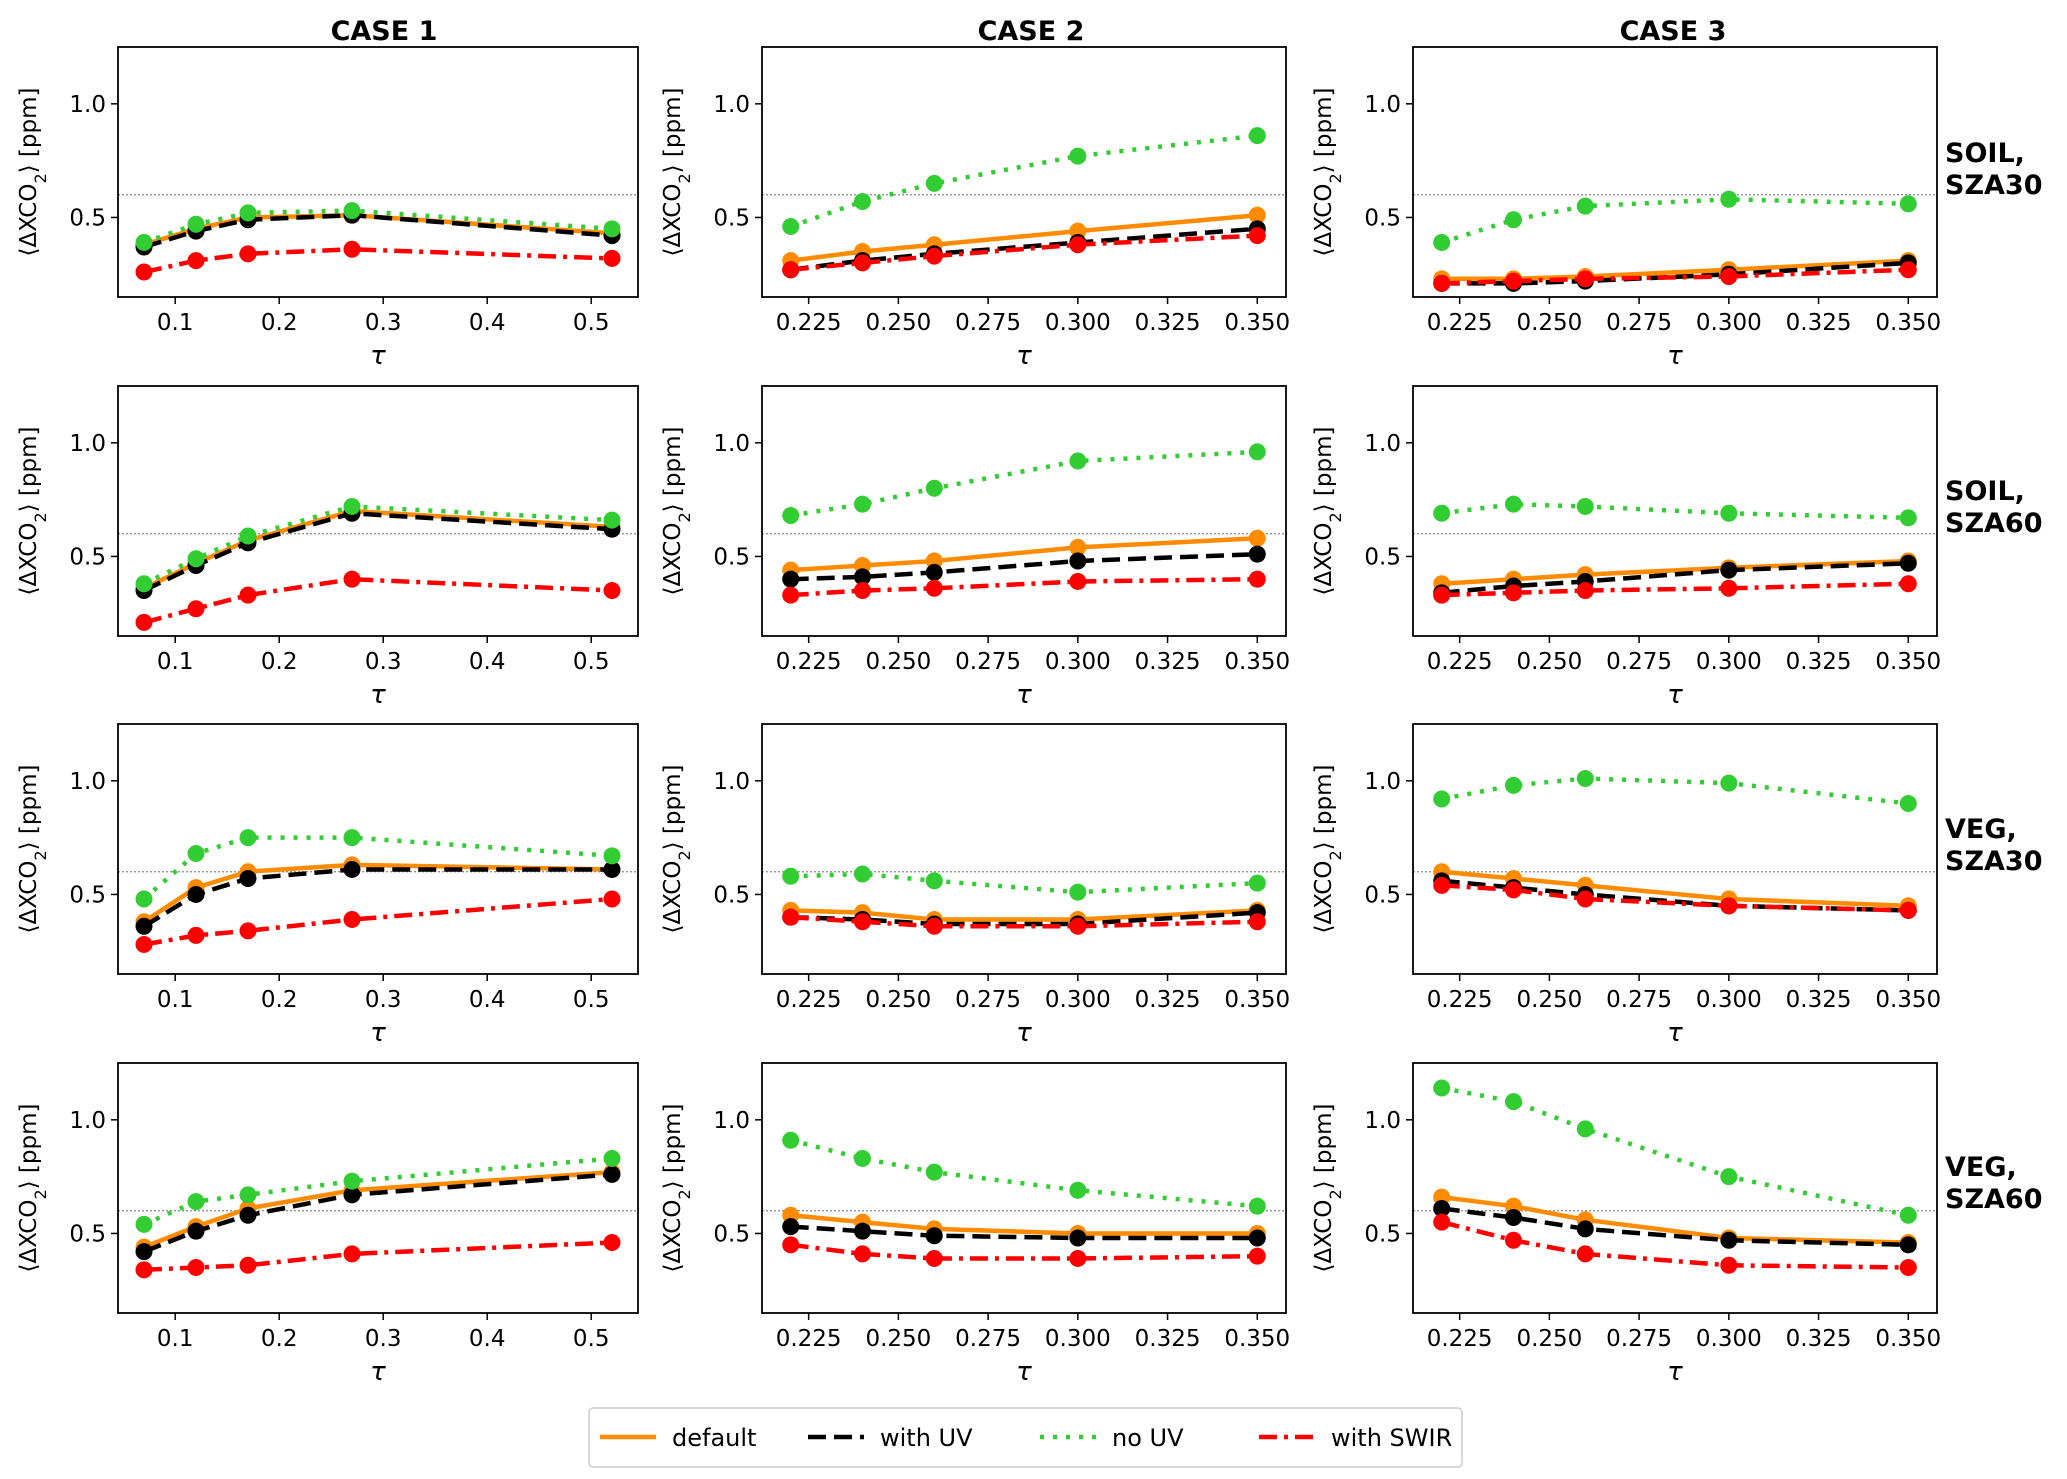 The width and height of the screenshot is (2067, 1479). What do you see at coordinates (1673, 31) in the screenshot?
I see `column-title-case-3: CASE 3` at bounding box center [1673, 31].